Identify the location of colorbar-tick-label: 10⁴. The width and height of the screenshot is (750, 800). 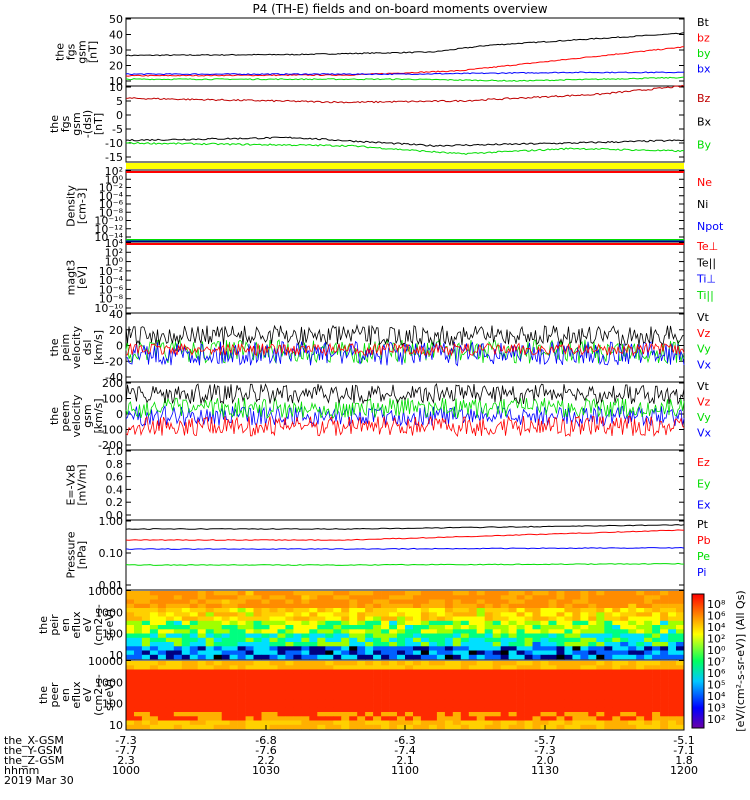
(716, 696).